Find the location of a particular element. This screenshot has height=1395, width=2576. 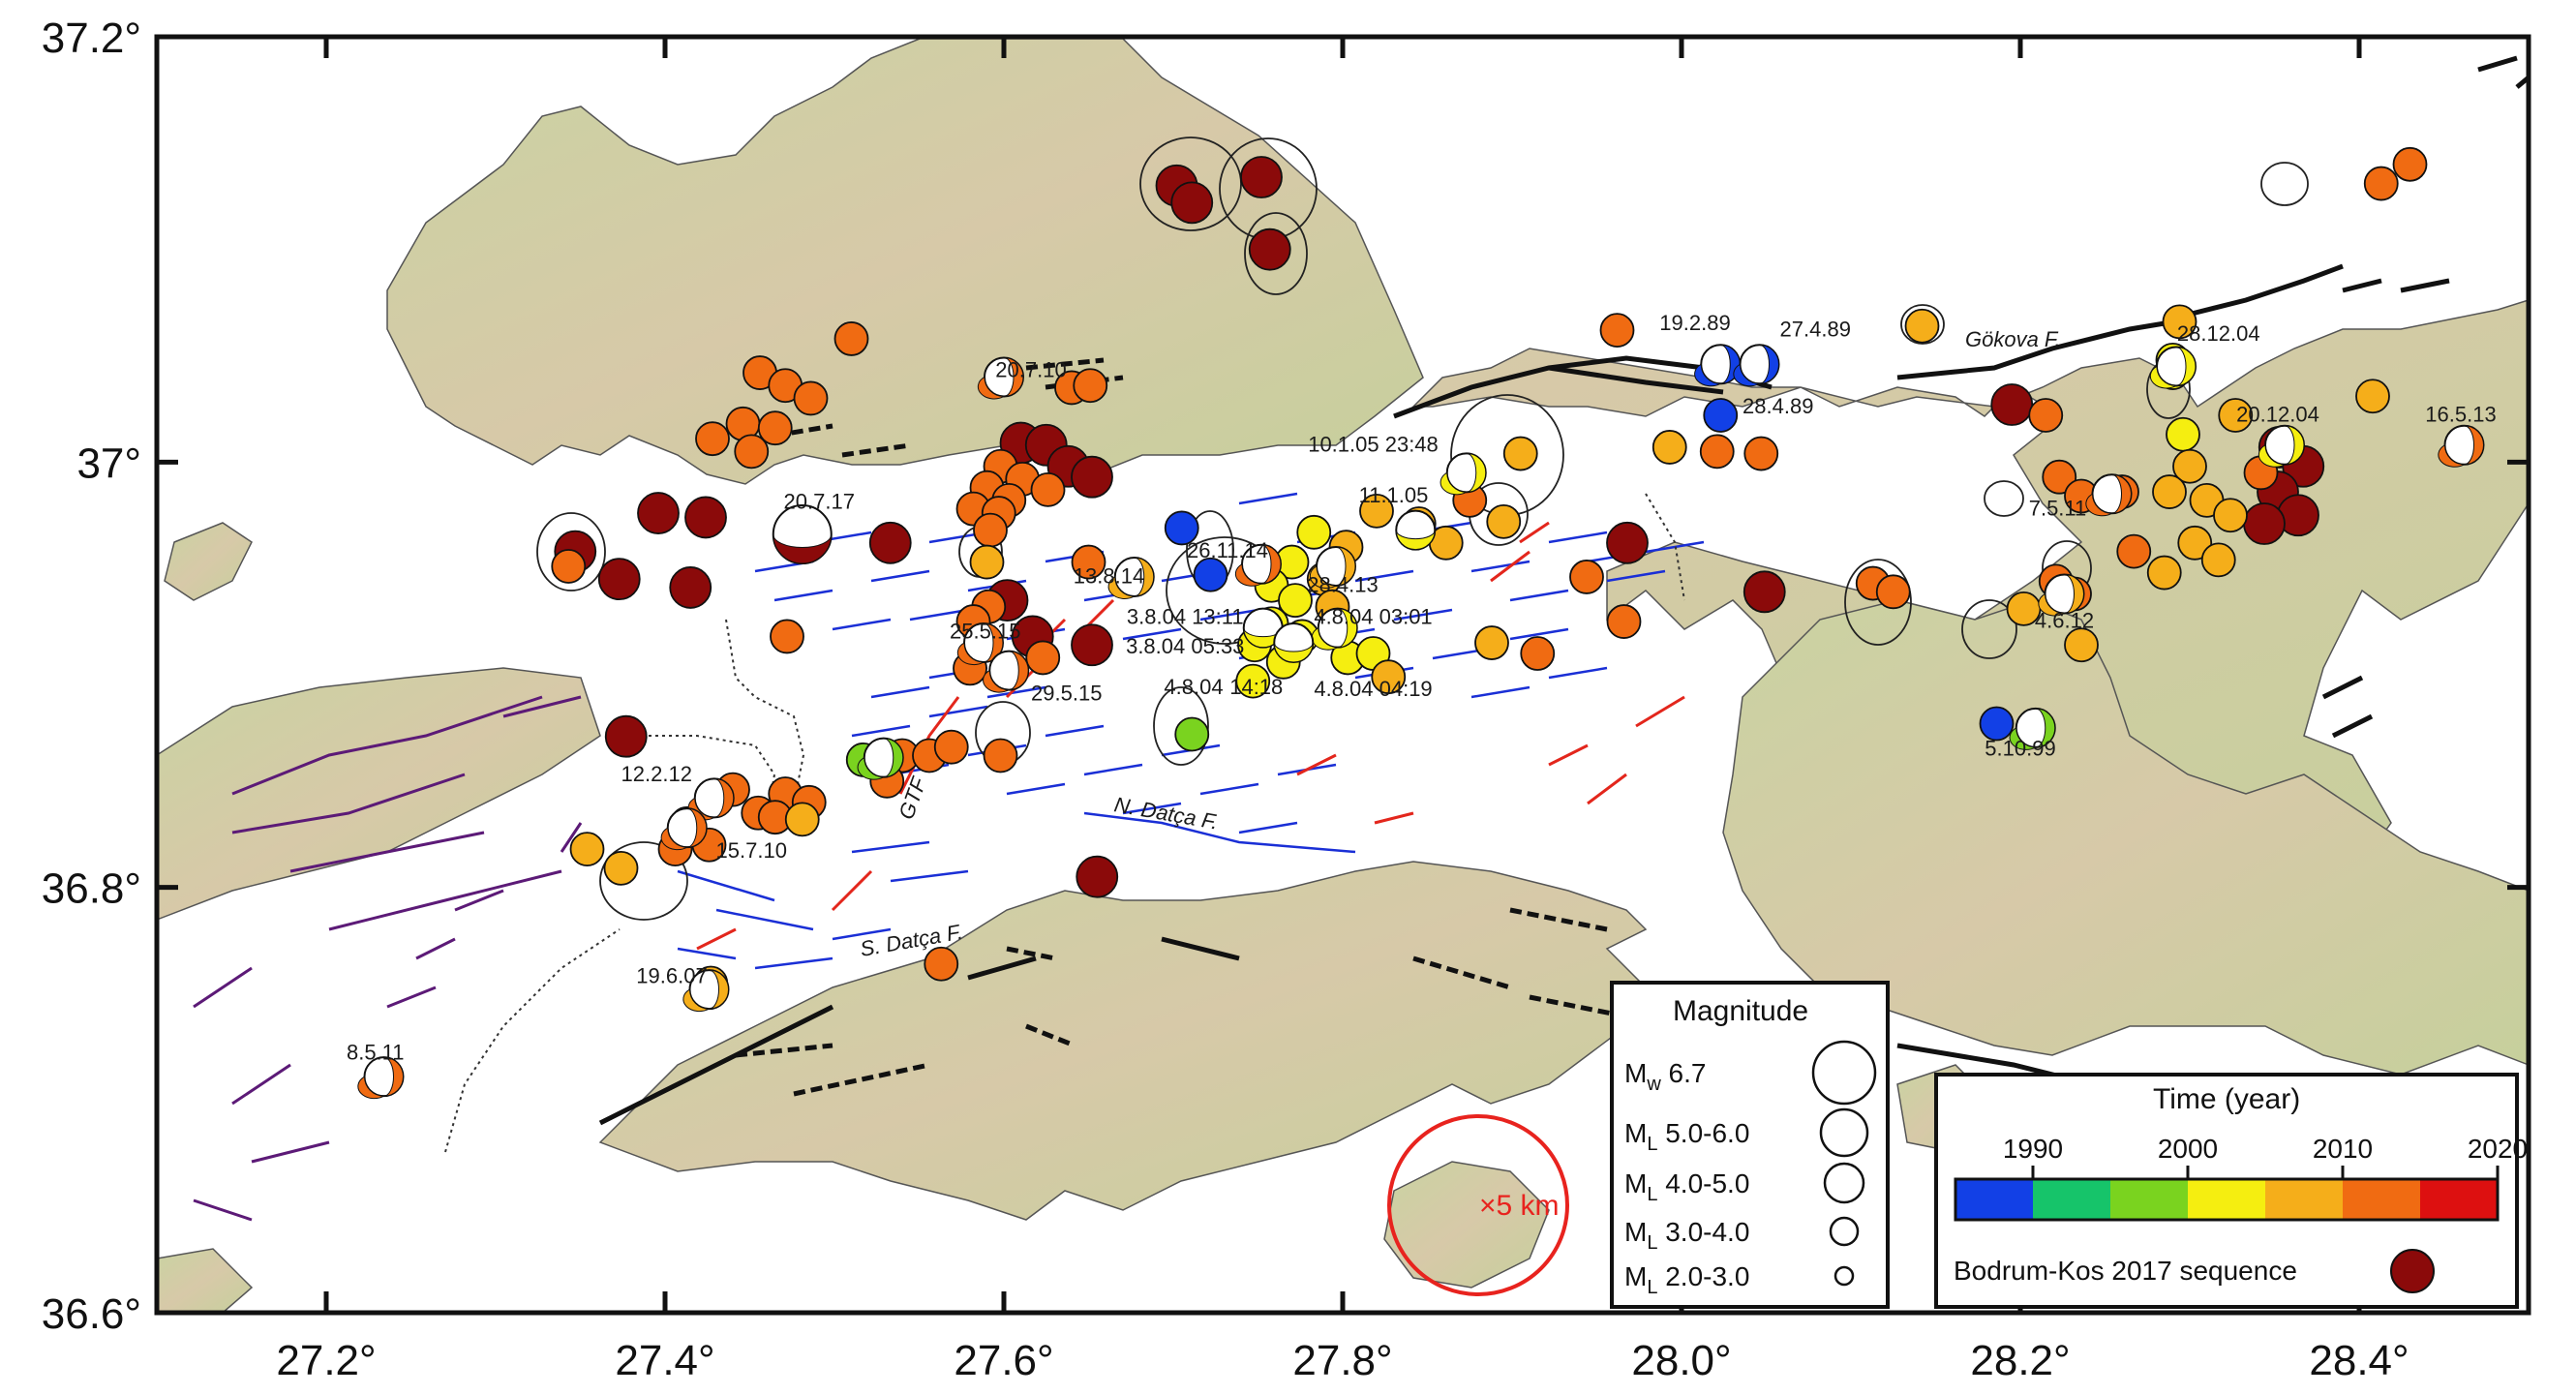

event-date-label: 26.11.14 is located at coordinates (1227, 550).